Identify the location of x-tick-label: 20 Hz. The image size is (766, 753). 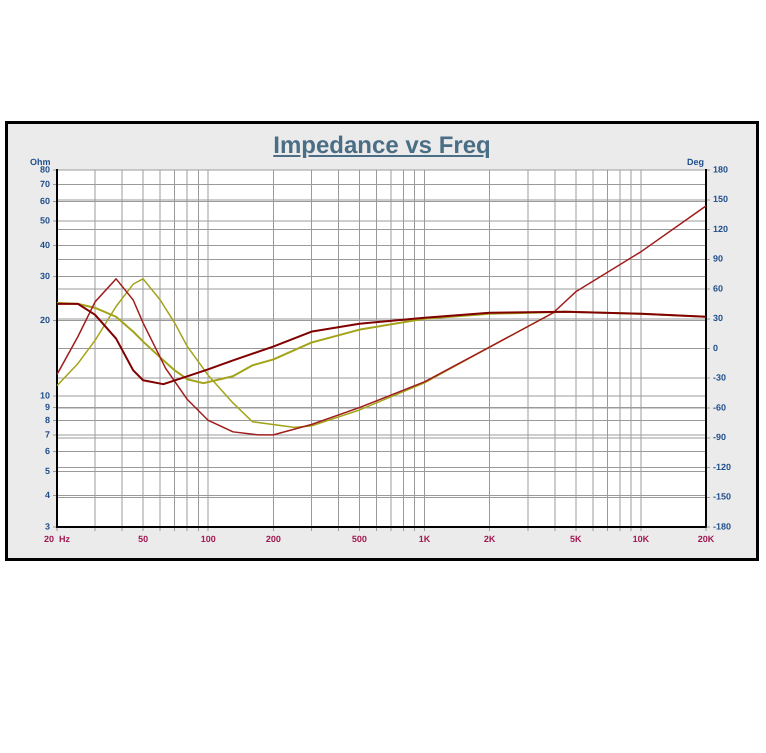
(57, 539).